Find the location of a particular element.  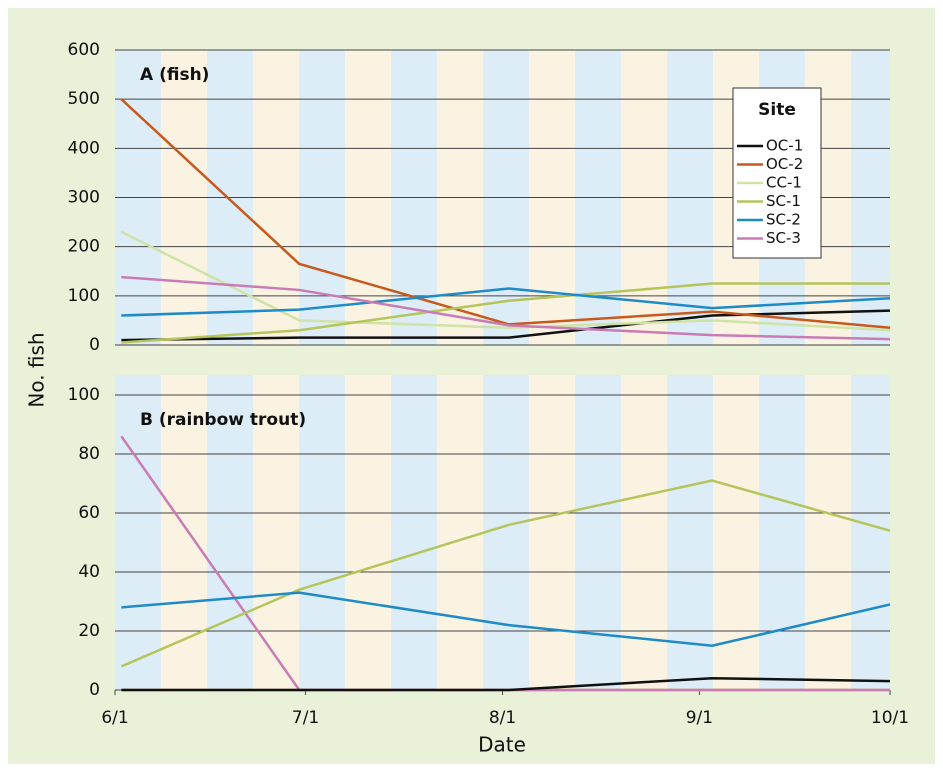

y-tick-label: 600 is located at coordinates (84, 50).